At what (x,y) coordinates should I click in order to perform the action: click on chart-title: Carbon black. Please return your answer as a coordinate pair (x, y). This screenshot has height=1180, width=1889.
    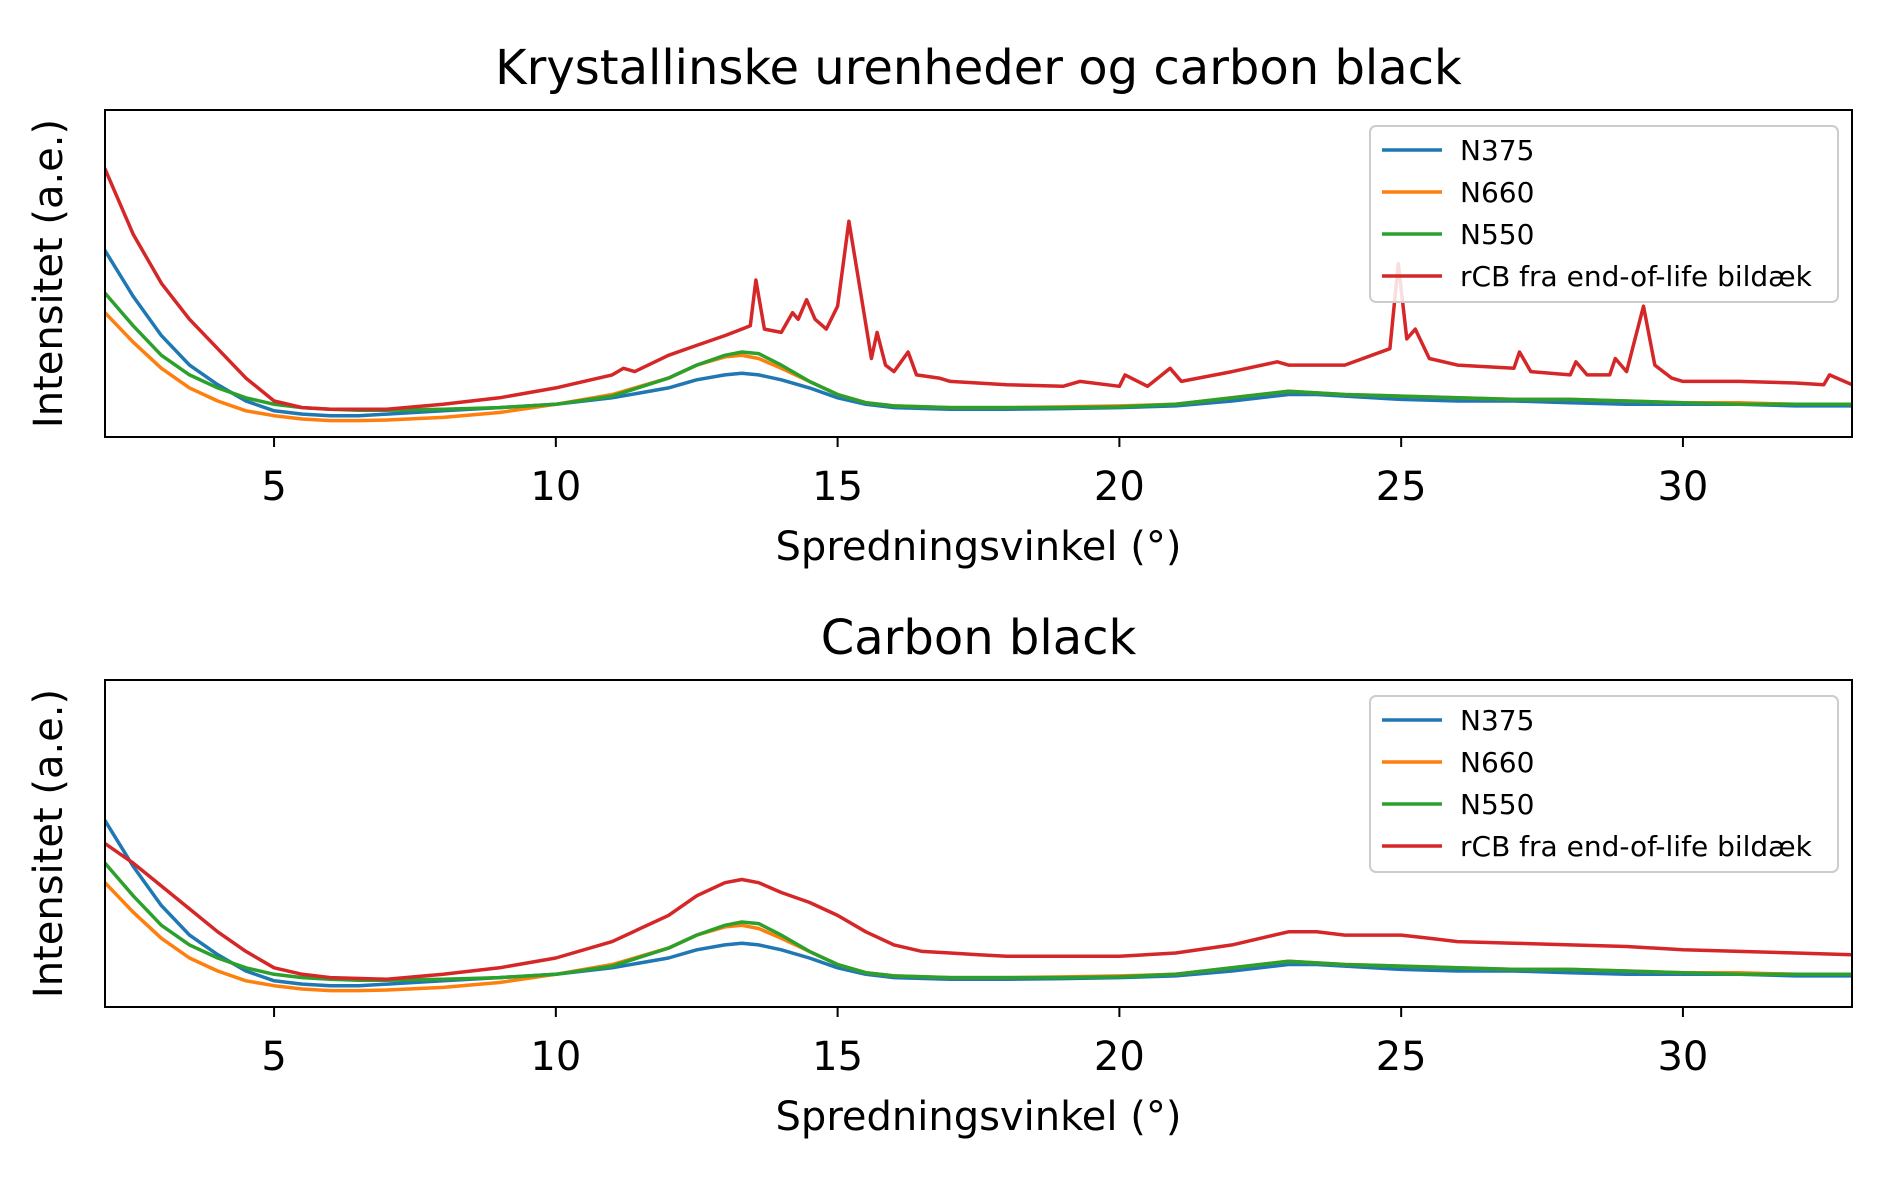
    Looking at the image, I should click on (979, 638).